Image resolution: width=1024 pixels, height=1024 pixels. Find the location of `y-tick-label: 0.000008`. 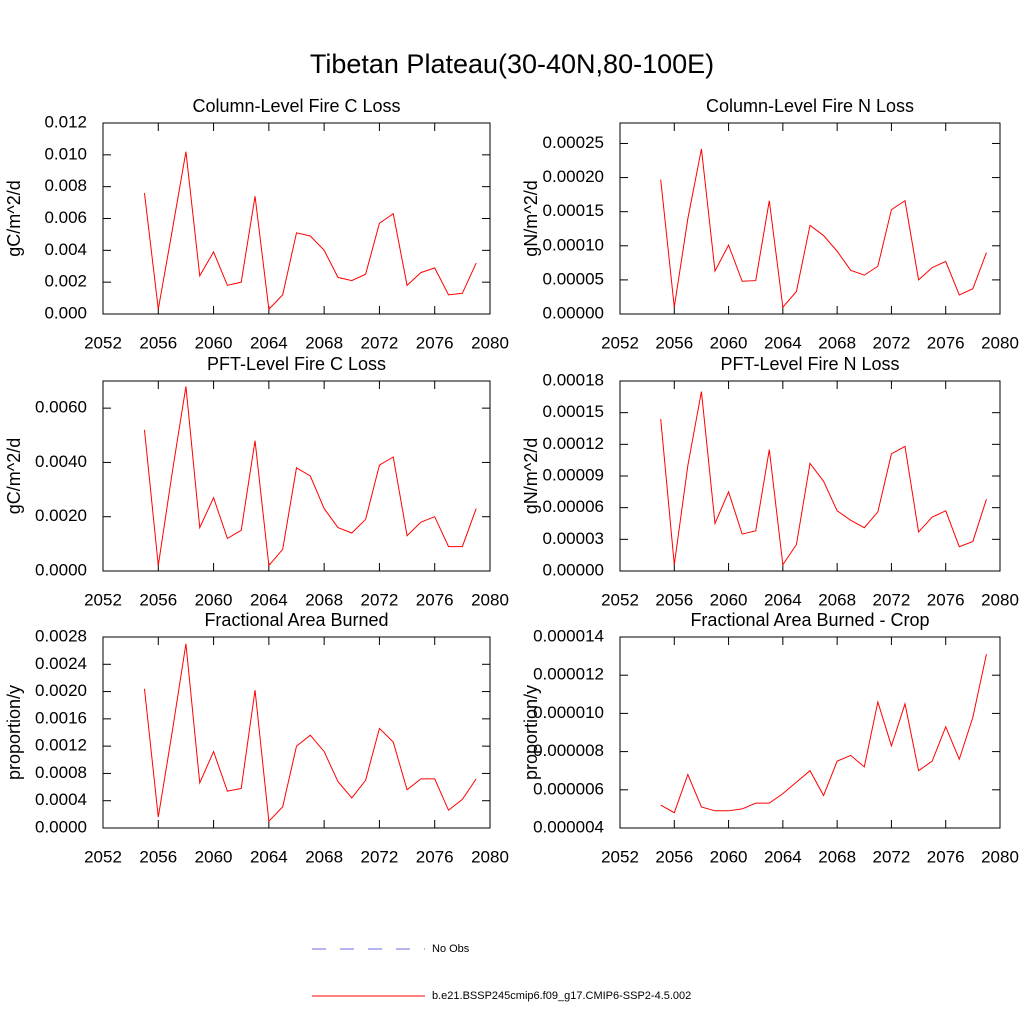

y-tick-label: 0.000008 is located at coordinates (568, 750).